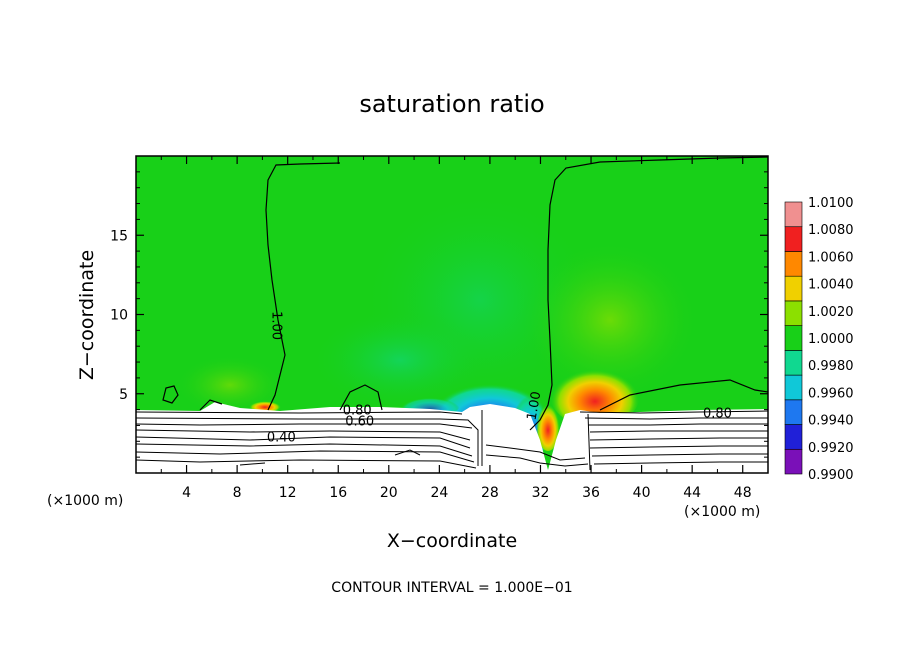  What do you see at coordinates (541, 493) in the screenshot?
I see `x-tick-label: 32` at bounding box center [541, 493].